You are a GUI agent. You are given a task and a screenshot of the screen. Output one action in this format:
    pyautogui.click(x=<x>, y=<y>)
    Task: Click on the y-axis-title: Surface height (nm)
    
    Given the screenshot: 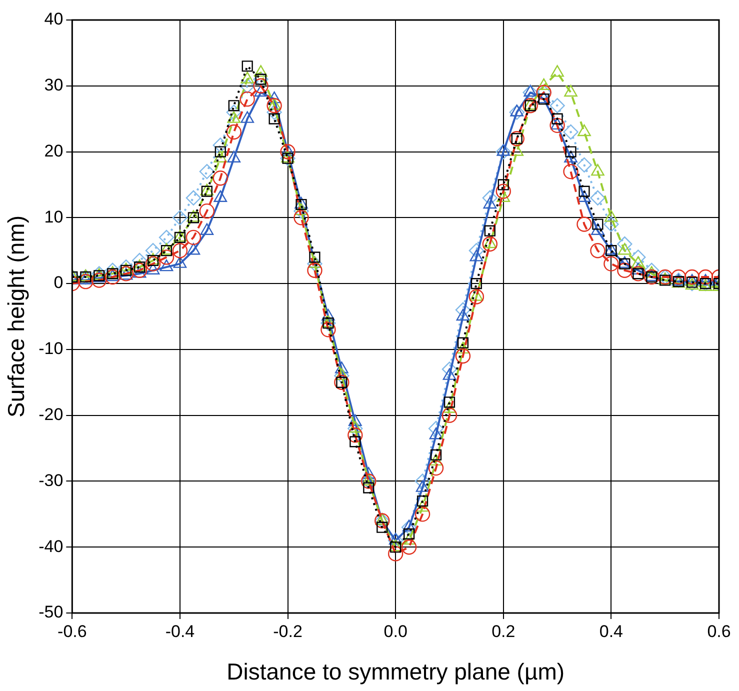 What is the action you would take?
    pyautogui.click(x=16, y=317)
    